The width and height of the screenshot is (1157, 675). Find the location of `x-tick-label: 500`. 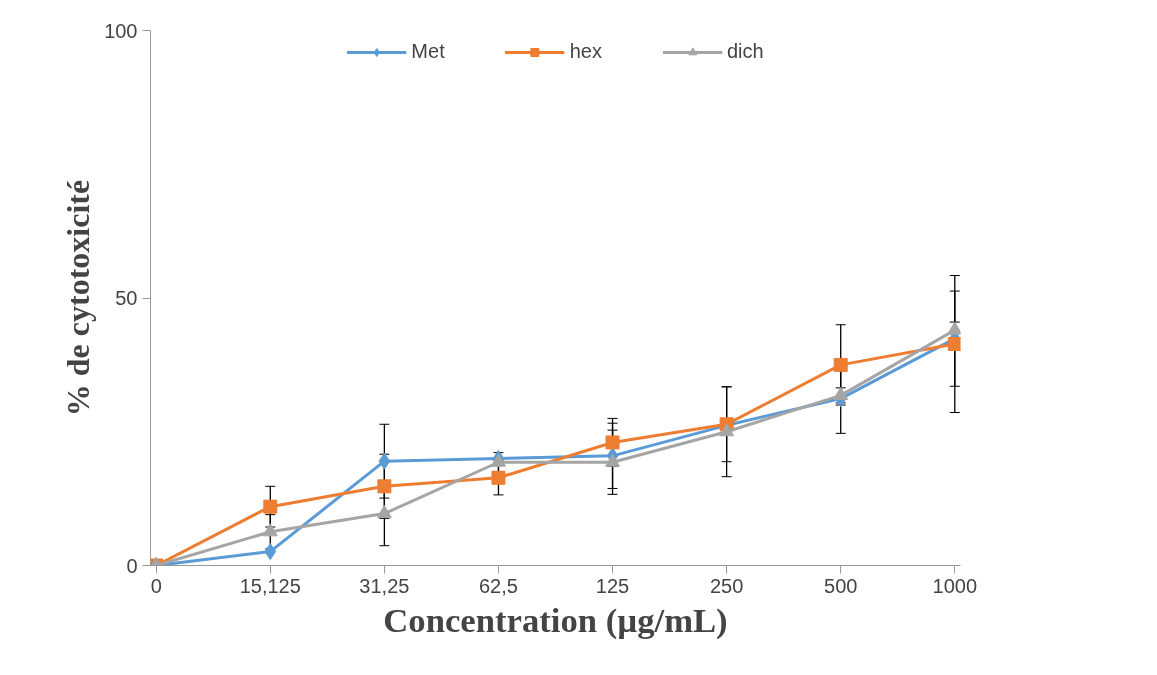

x-tick-label: 500 is located at coordinates (841, 585).